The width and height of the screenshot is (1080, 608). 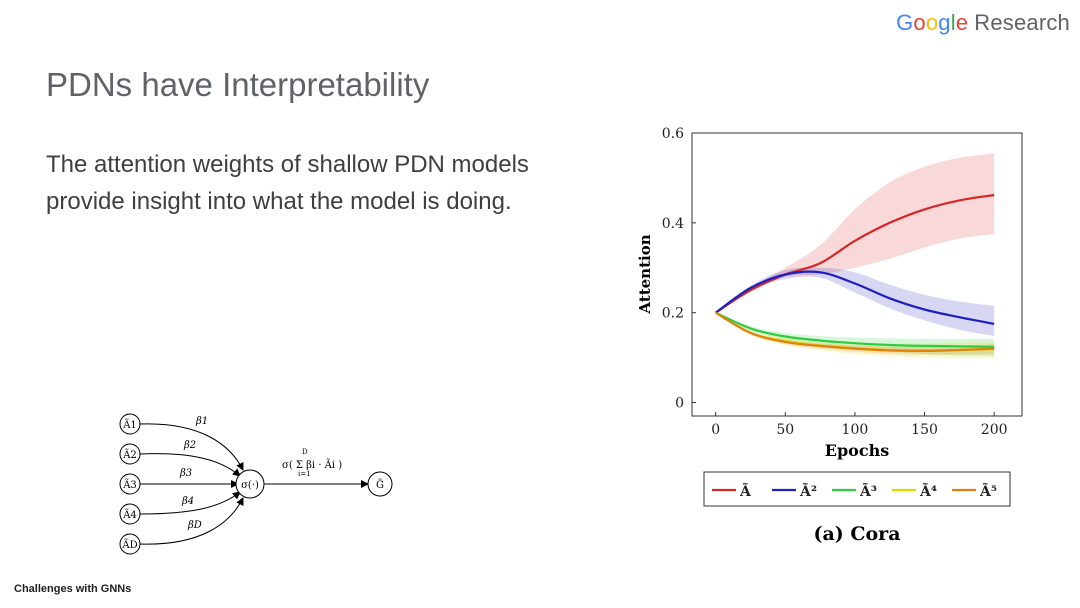 What do you see at coordinates (905, 22) in the screenshot?
I see `logo-letter-1: G` at bounding box center [905, 22].